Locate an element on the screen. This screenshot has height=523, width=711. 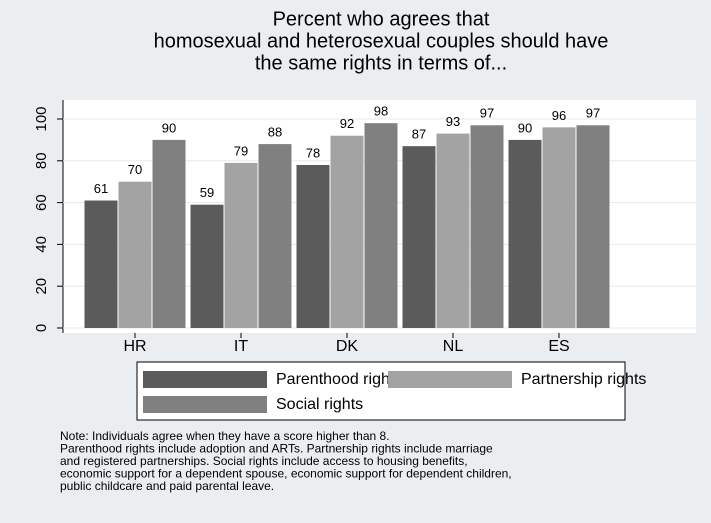
x-tick-label: NL is located at coordinates (453, 346).